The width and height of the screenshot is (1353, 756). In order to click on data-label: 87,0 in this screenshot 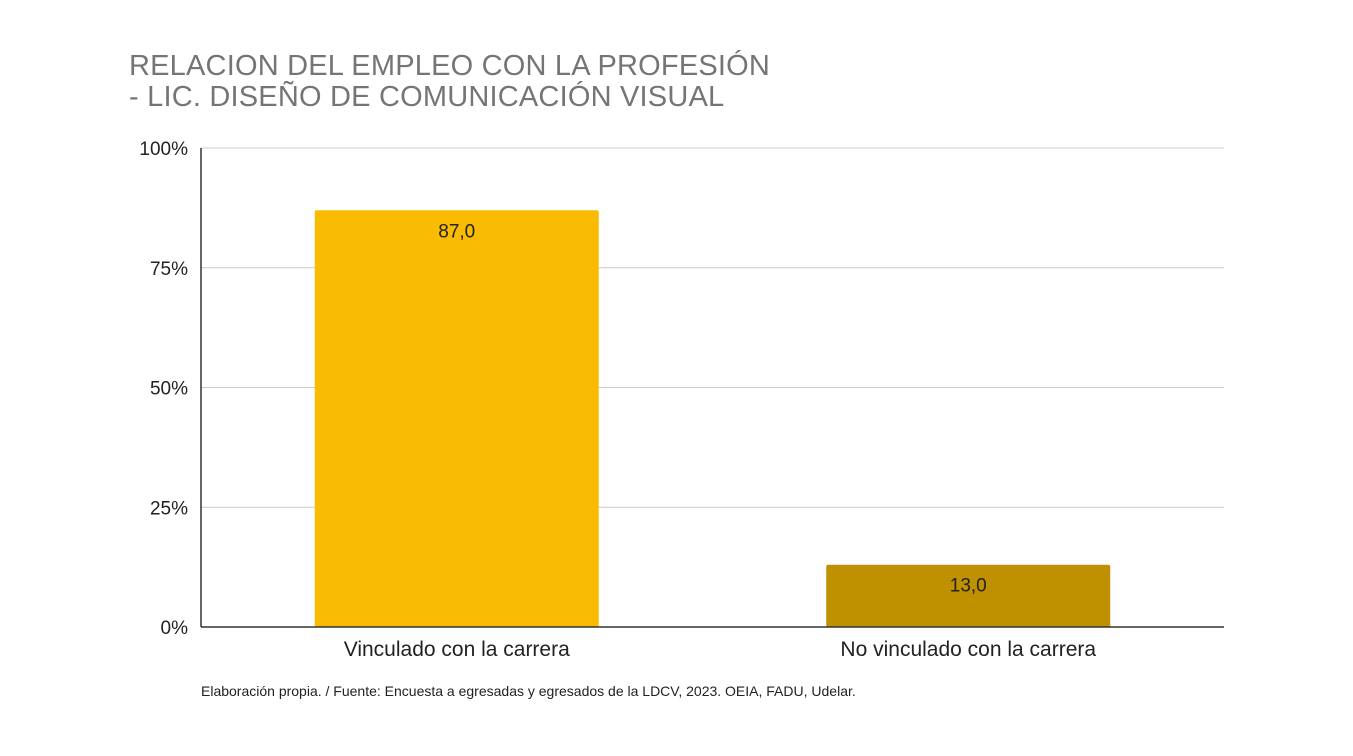, I will do `click(456, 231)`.